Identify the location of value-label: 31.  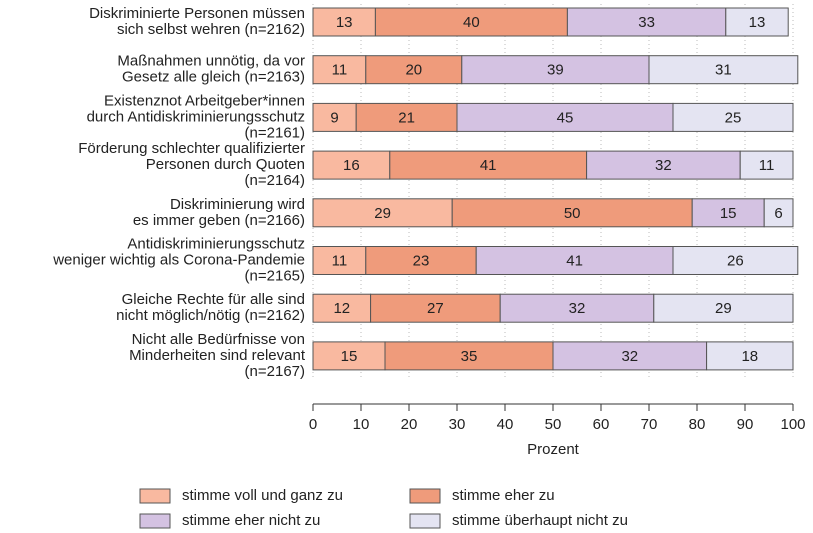
(723, 70).